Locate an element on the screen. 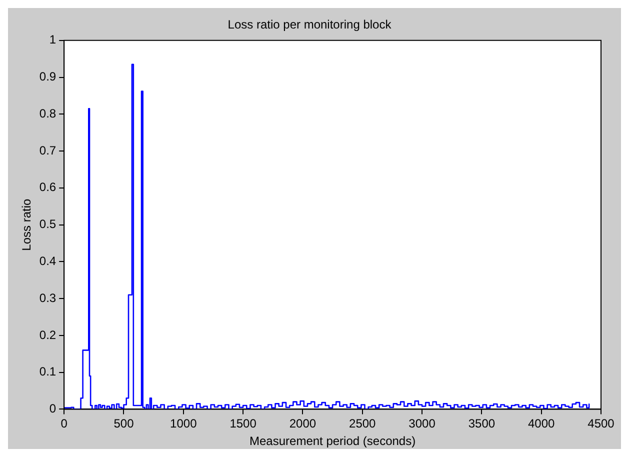 The height and width of the screenshot is (457, 629). y-axis-title: Loss ratio is located at coordinates (27, 224).